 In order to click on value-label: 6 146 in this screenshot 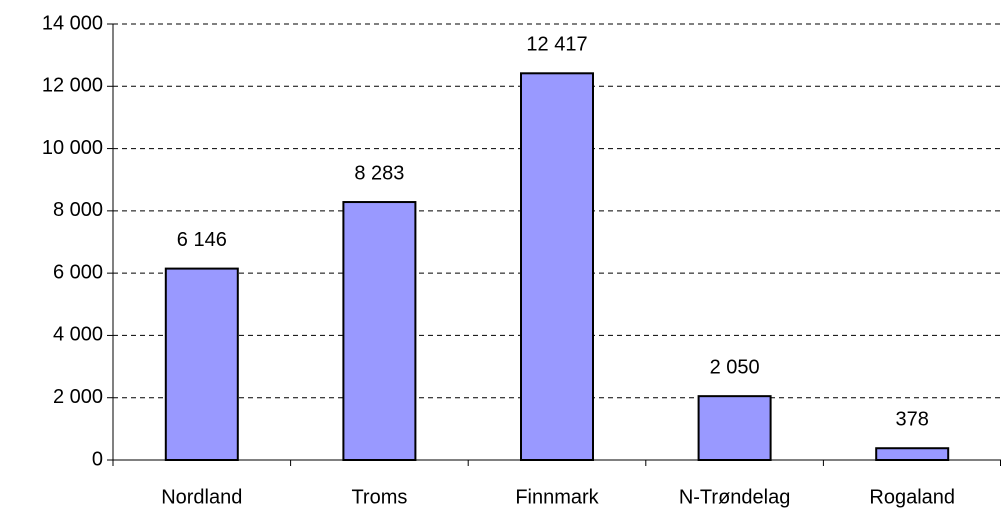, I will do `click(202, 240)`.